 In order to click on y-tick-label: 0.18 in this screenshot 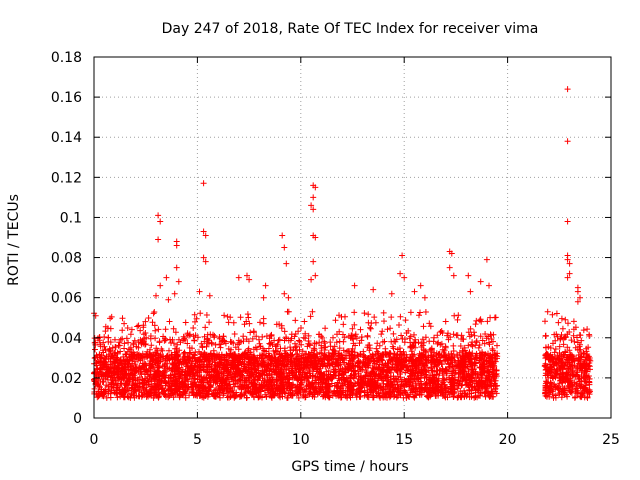, I will do `click(66, 58)`.